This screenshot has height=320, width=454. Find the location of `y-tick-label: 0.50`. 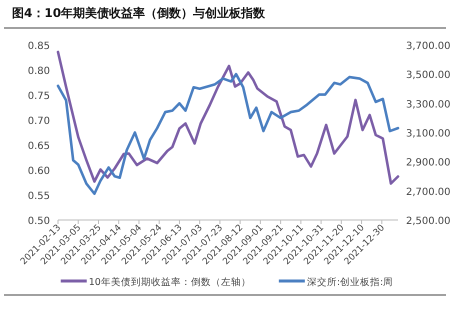

y-tick-label: 0.50 is located at coordinates (39, 221).